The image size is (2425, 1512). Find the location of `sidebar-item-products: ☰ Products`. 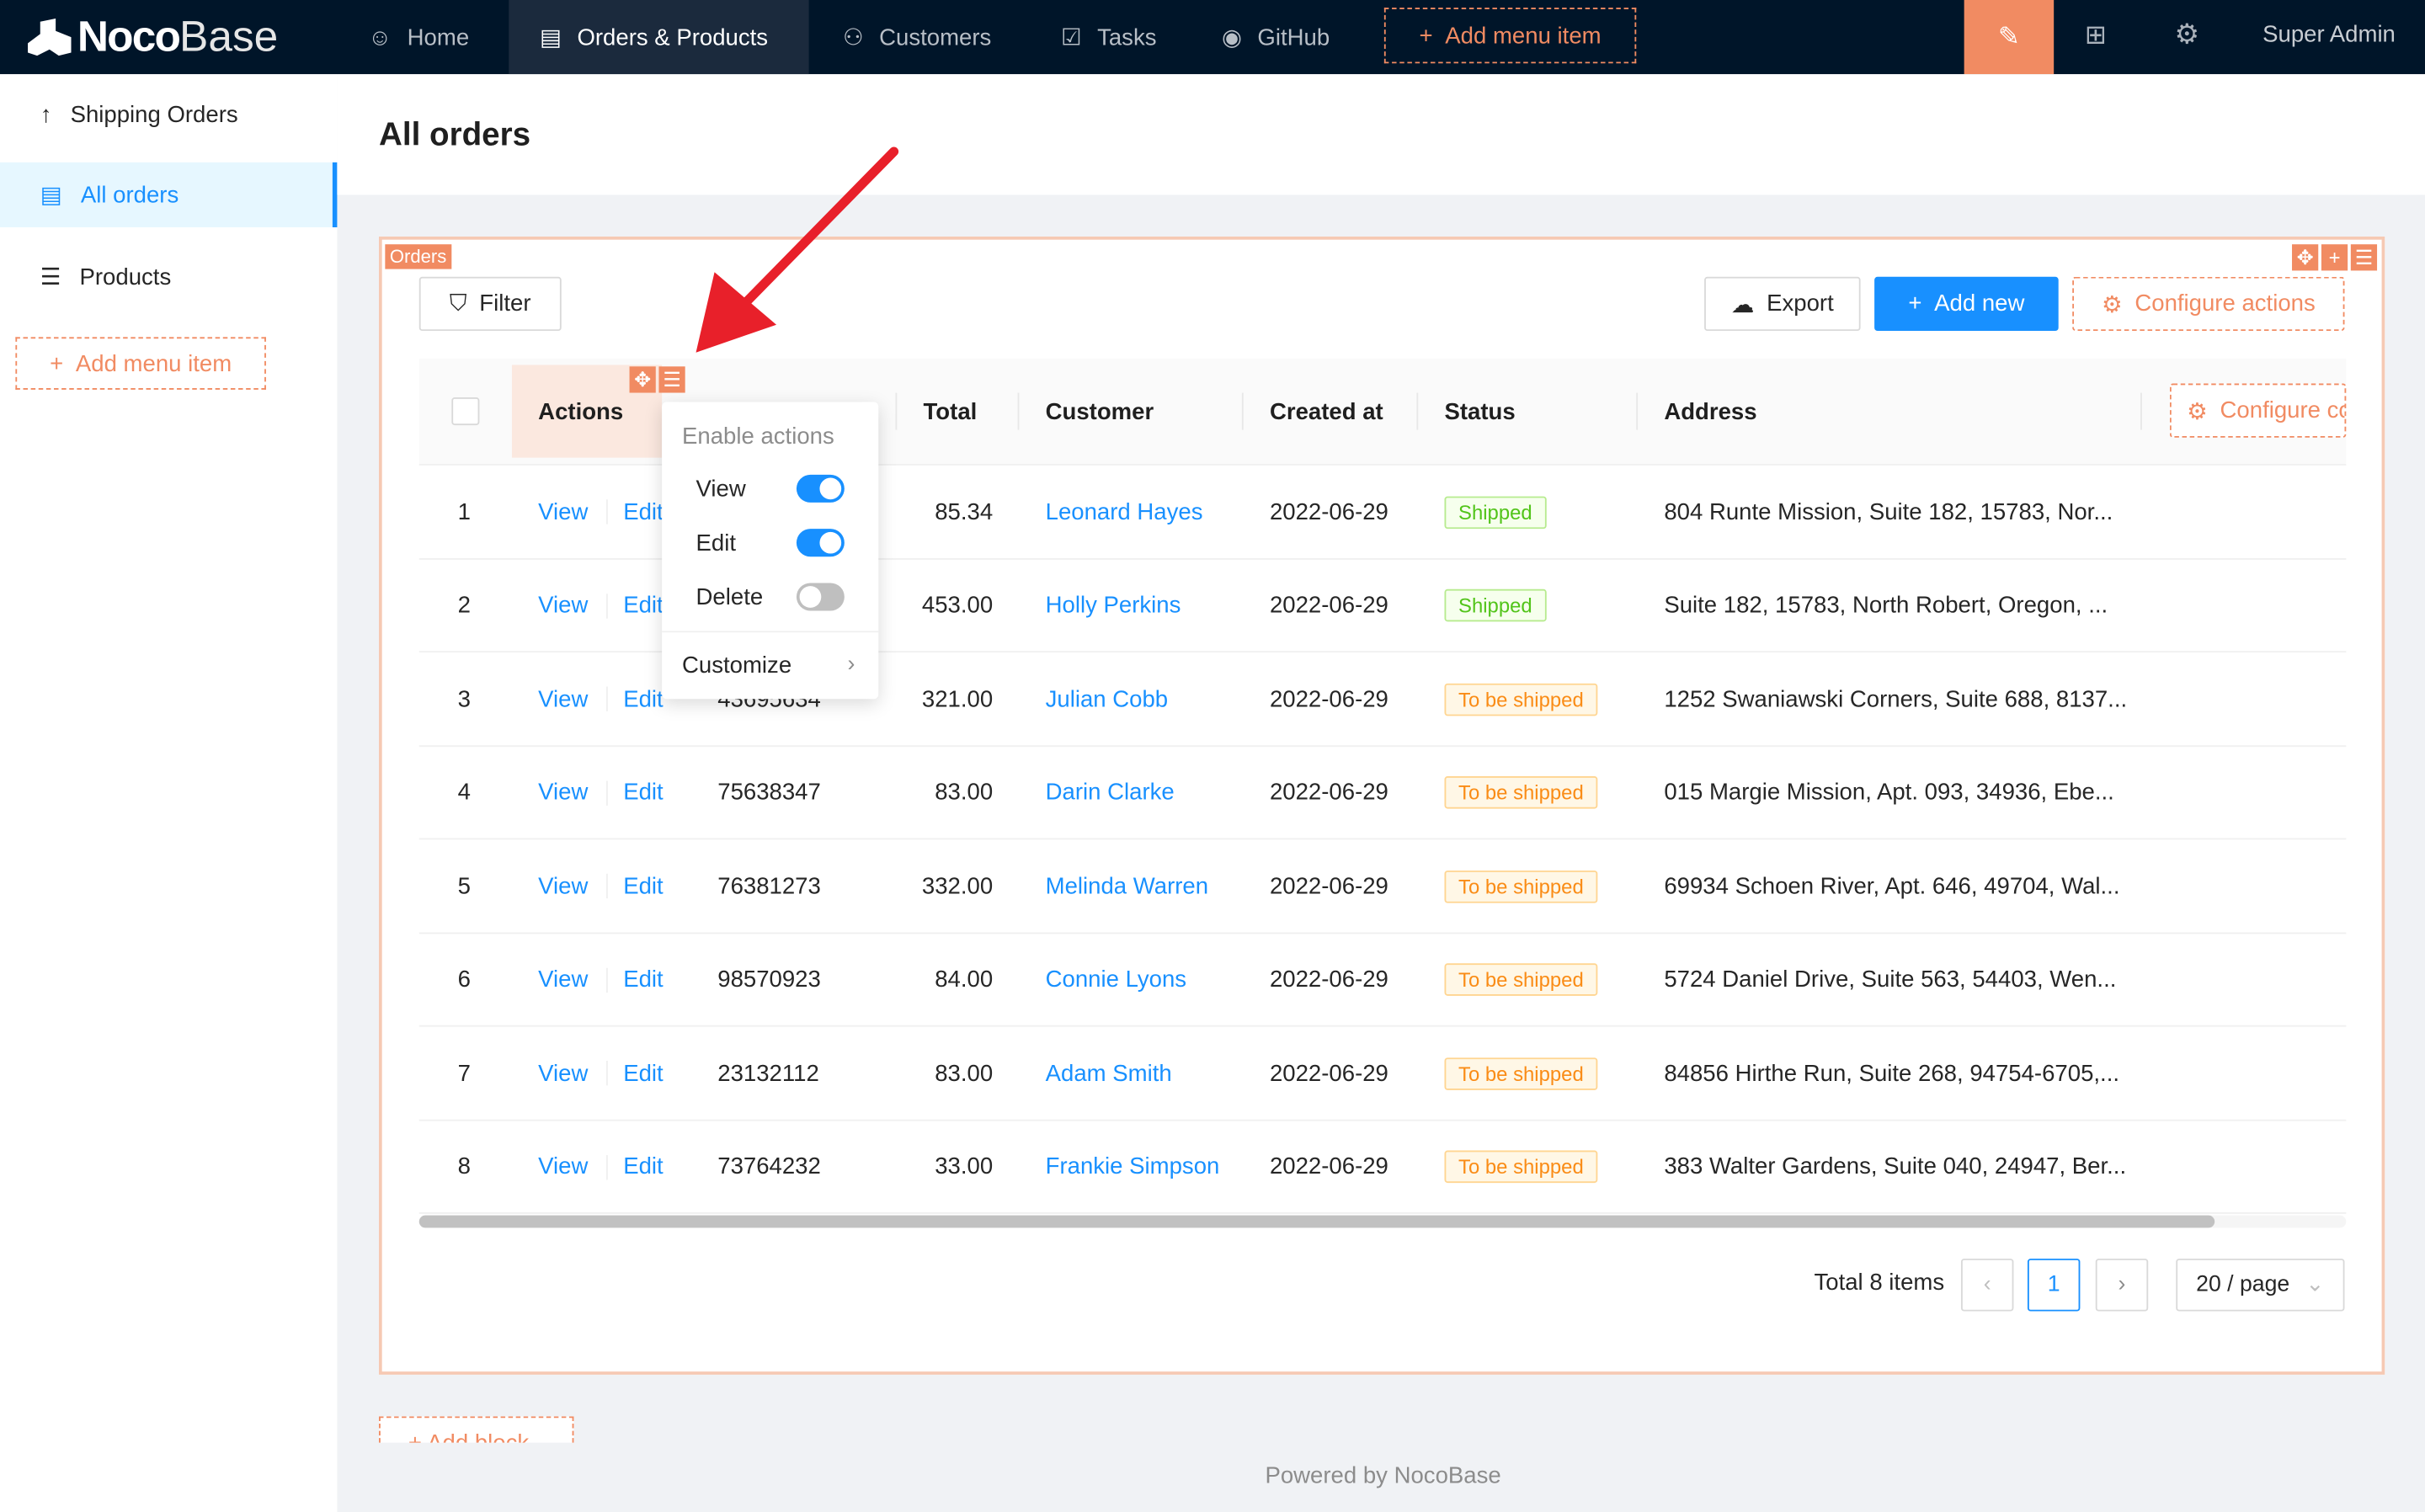

sidebar-item-products: ☰ Products is located at coordinates (168, 277).